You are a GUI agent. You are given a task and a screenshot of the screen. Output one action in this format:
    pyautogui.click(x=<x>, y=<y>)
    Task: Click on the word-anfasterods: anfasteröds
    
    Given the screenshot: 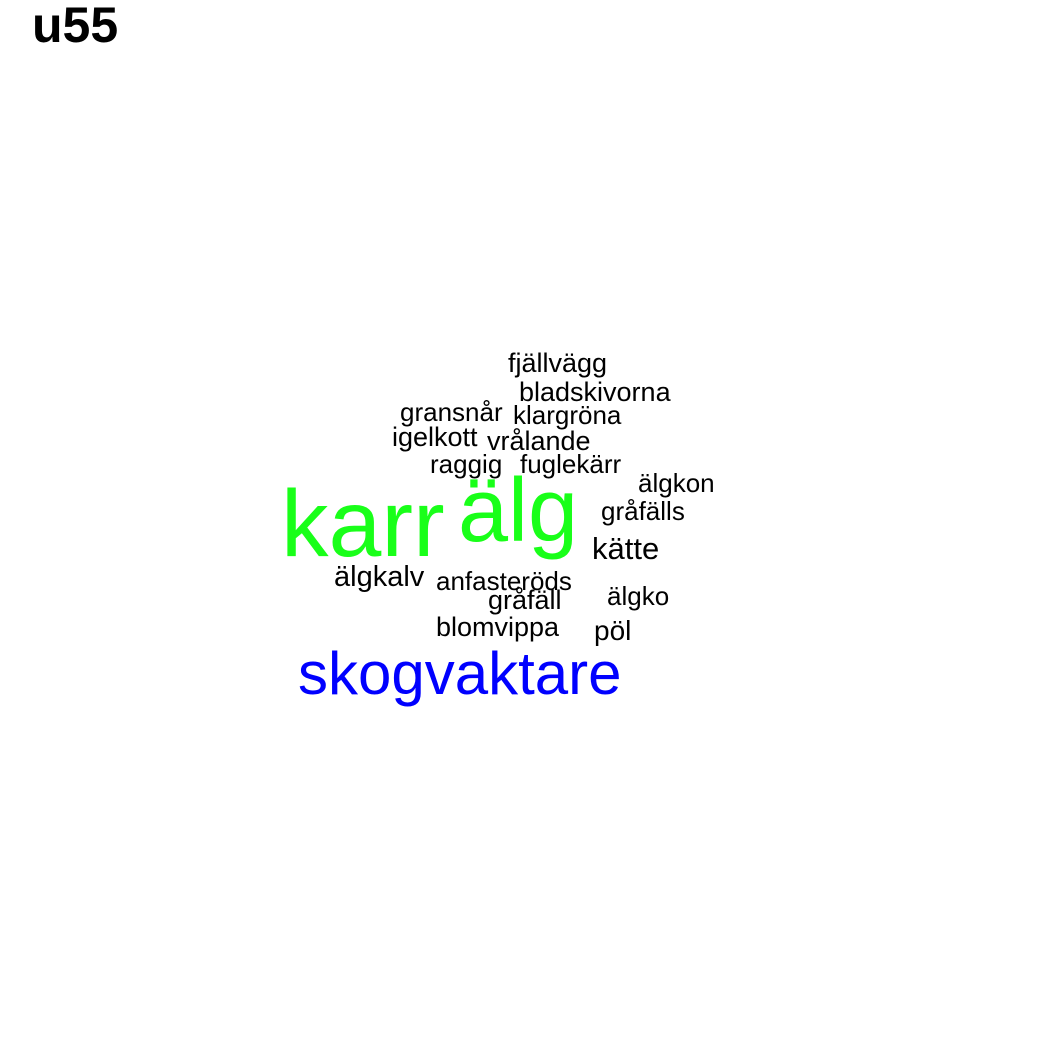 What is the action you would take?
    pyautogui.click(x=504, y=581)
    